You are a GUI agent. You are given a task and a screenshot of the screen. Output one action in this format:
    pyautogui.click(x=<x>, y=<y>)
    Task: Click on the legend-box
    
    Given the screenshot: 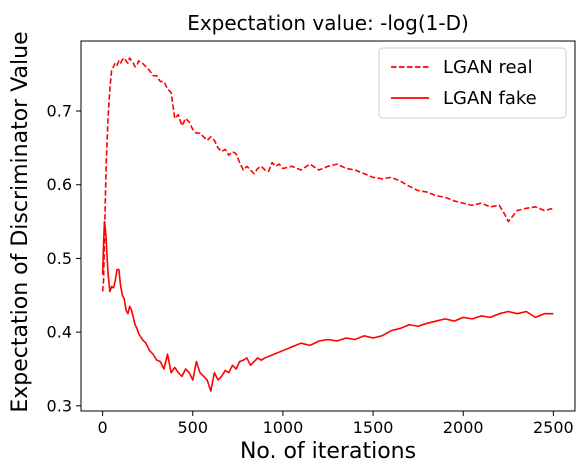 What is the action you would take?
    pyautogui.click(x=472, y=83)
    